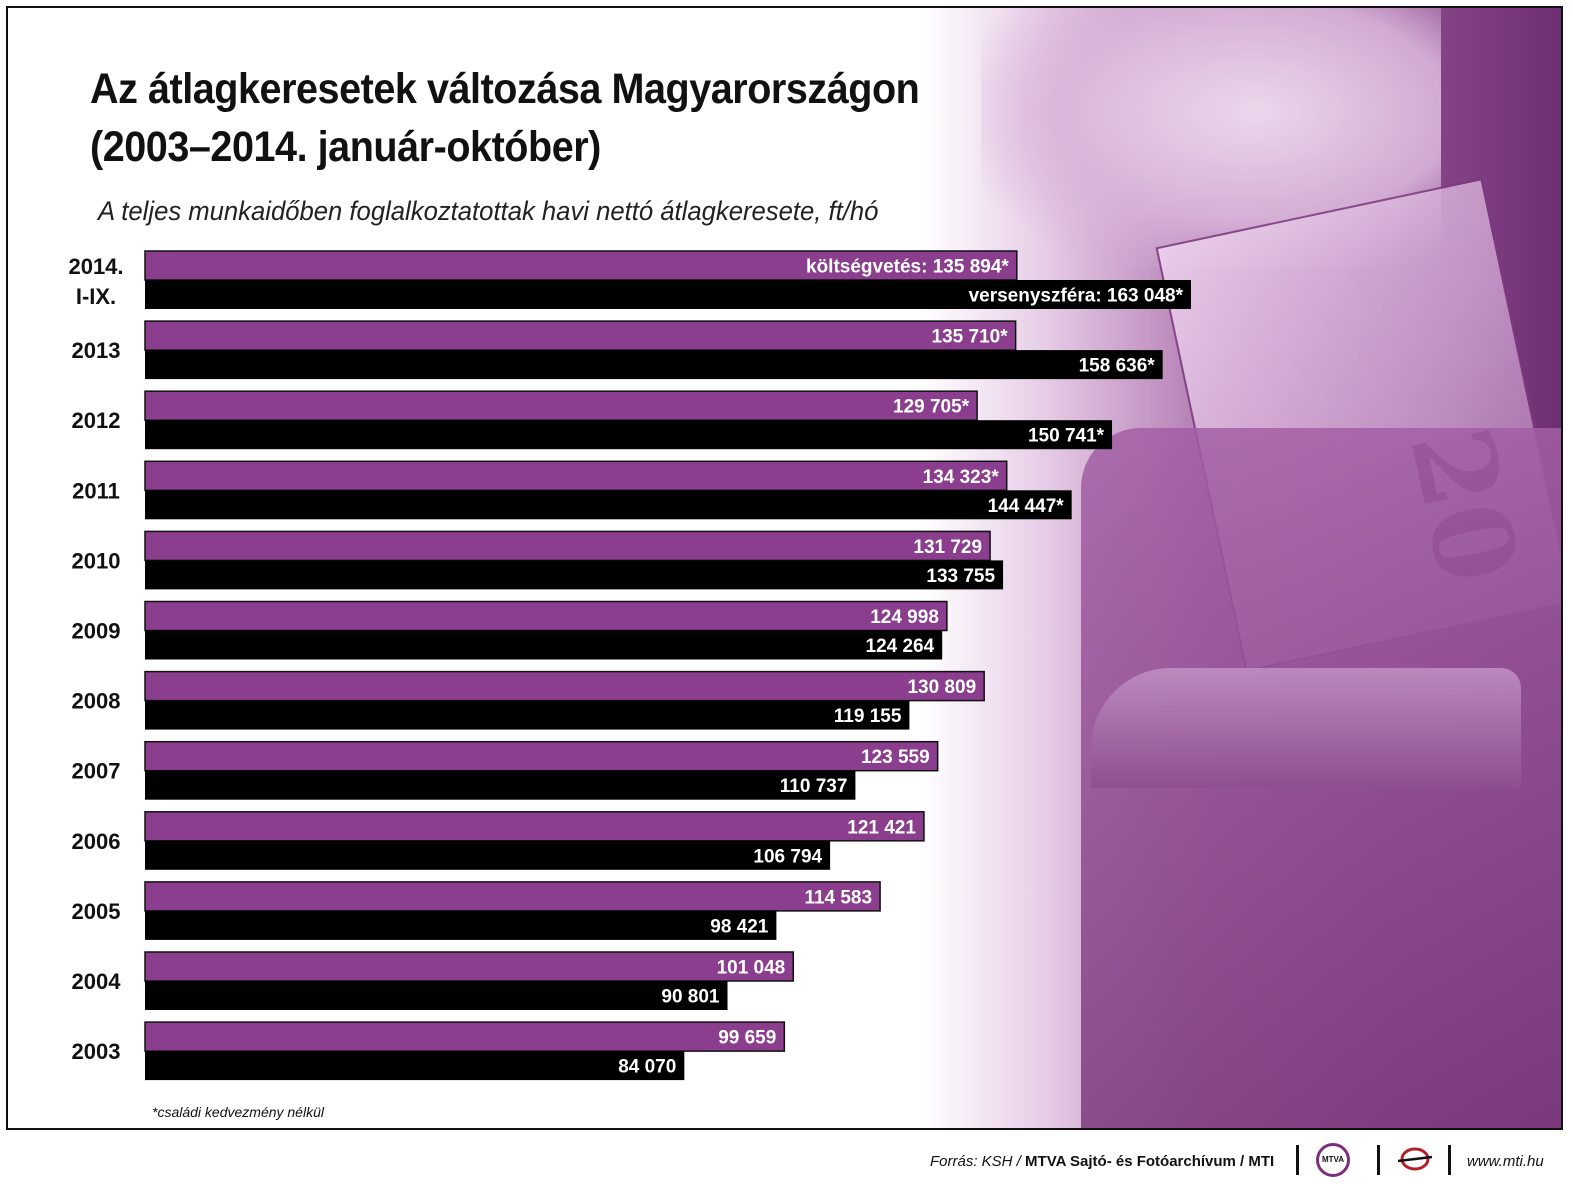  Describe the element at coordinates (960, 576) in the screenshot. I see `value-label-competitive: 133 755` at that location.